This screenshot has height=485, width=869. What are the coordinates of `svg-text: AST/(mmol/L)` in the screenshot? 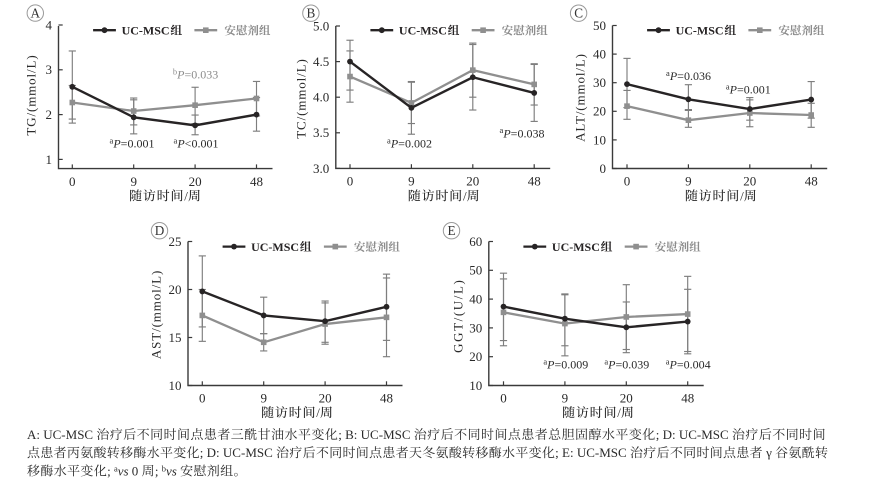 It's located at (155, 314).